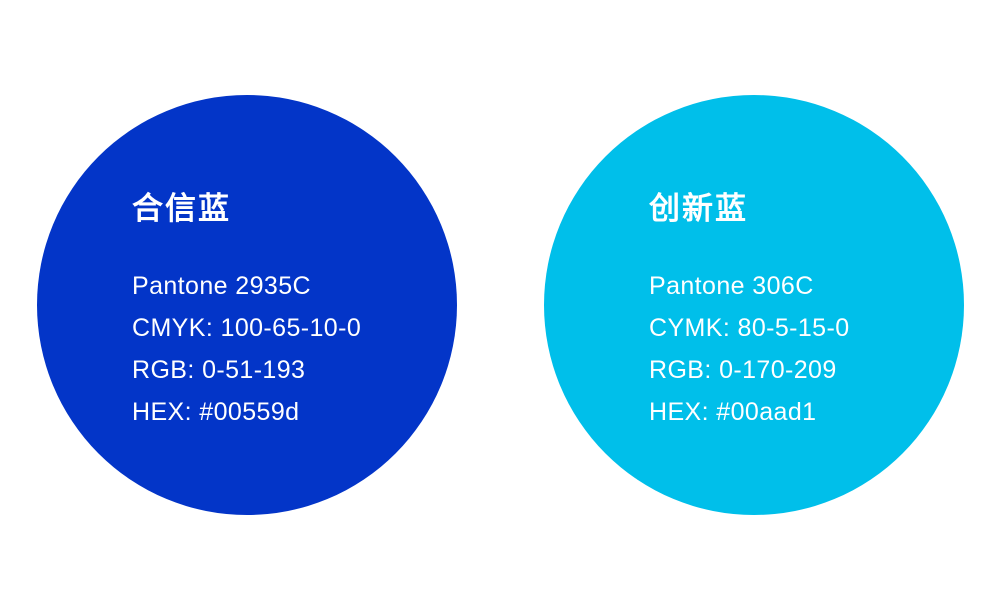  Describe the element at coordinates (219, 370) in the screenshot. I see `rgb-value: RGB: 0-51-193` at that location.